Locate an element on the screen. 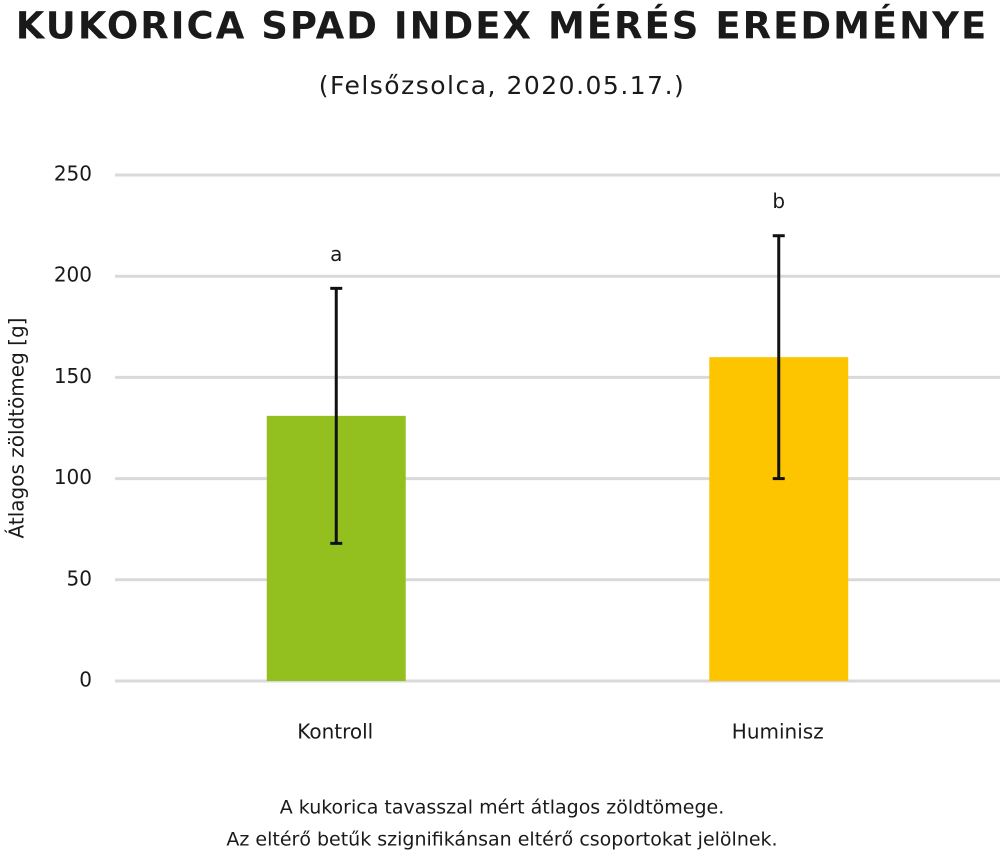  y-tick-label: 150 is located at coordinates (73, 376).